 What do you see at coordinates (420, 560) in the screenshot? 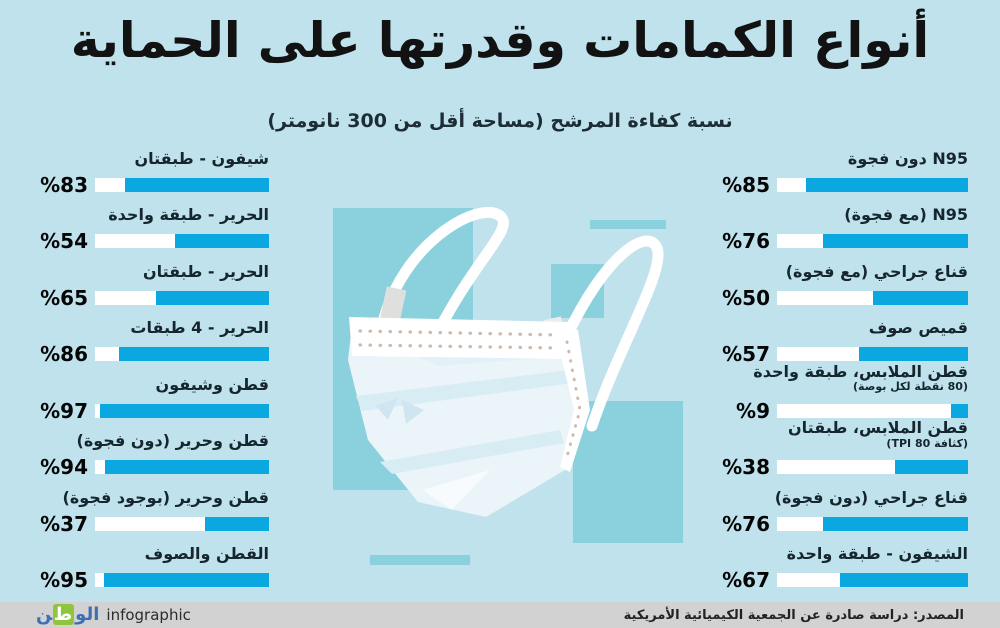
I see `bg-bar-bottom` at bounding box center [420, 560].